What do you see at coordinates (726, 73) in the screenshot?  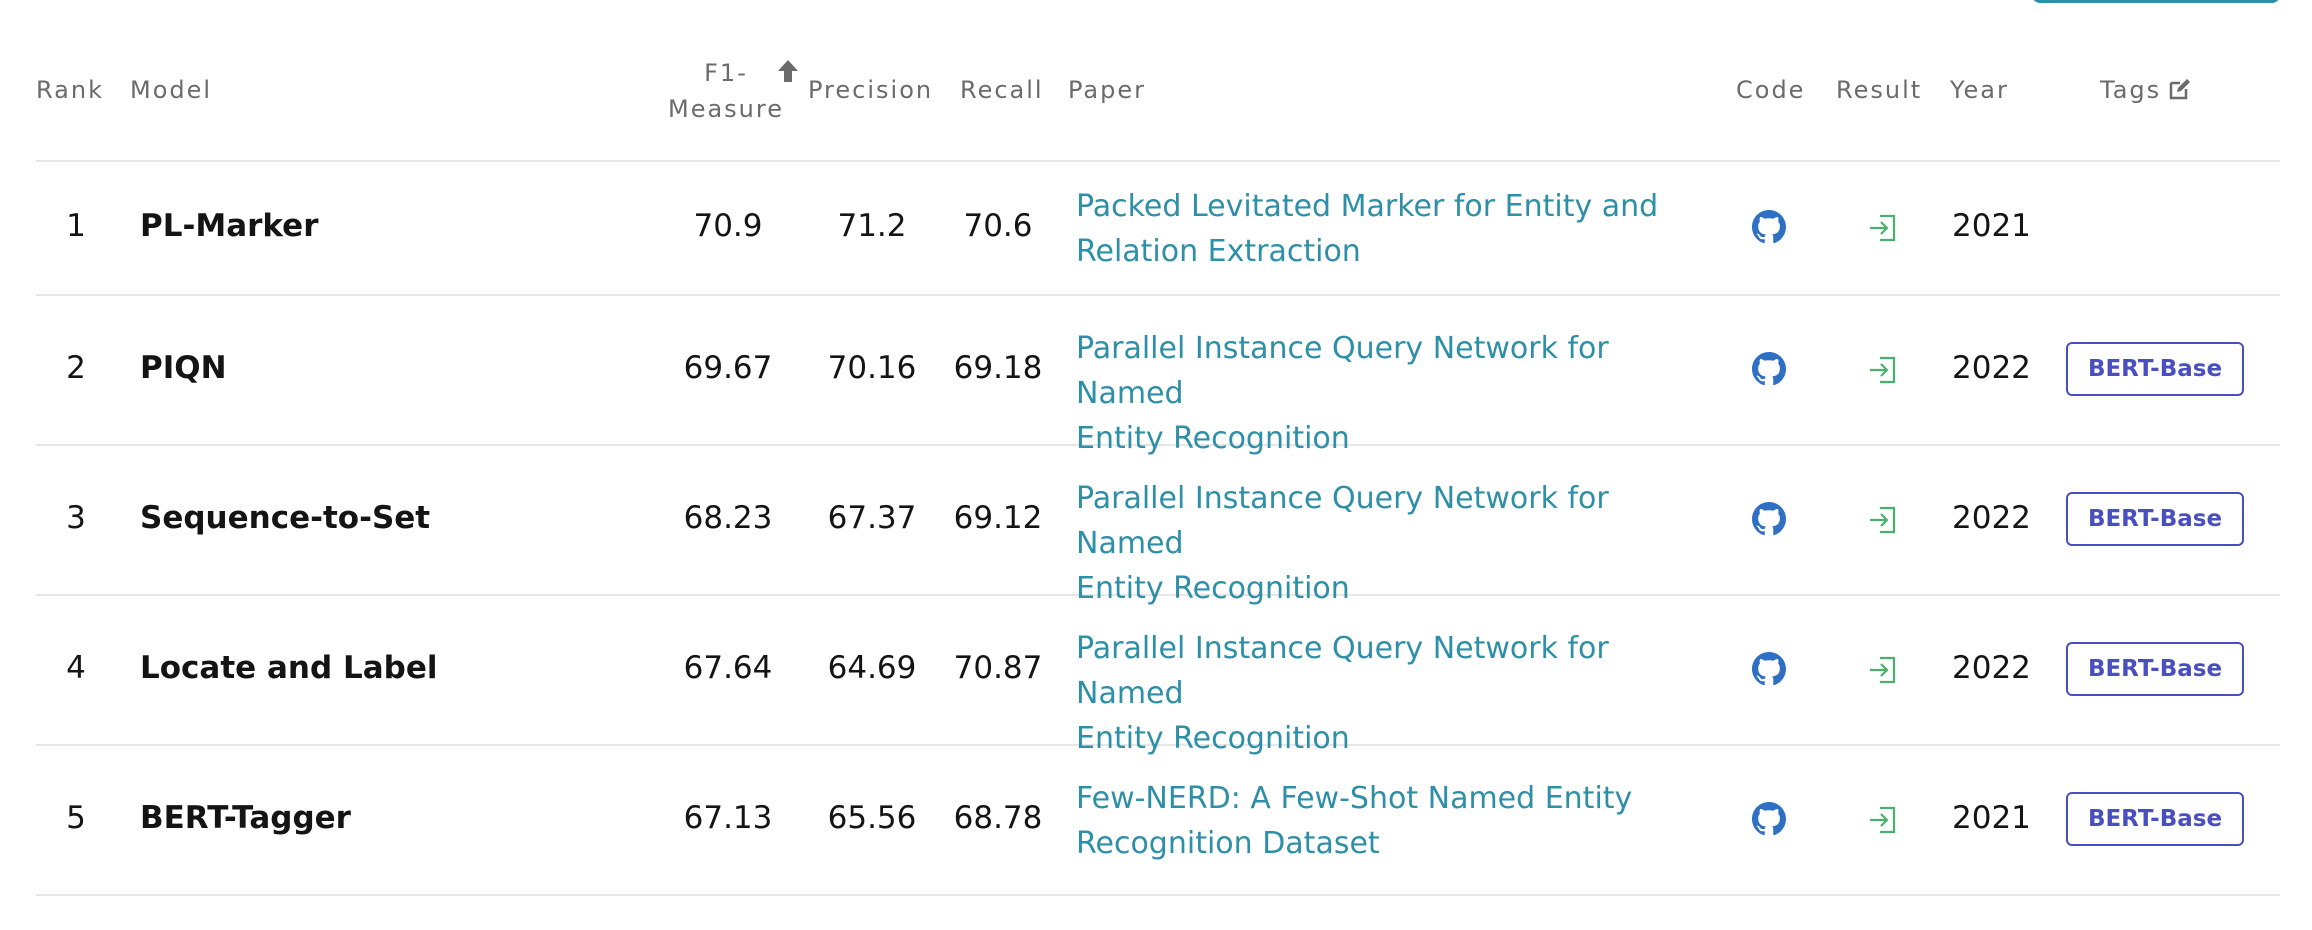 I see `header-f1-line1: F1-` at bounding box center [726, 73].